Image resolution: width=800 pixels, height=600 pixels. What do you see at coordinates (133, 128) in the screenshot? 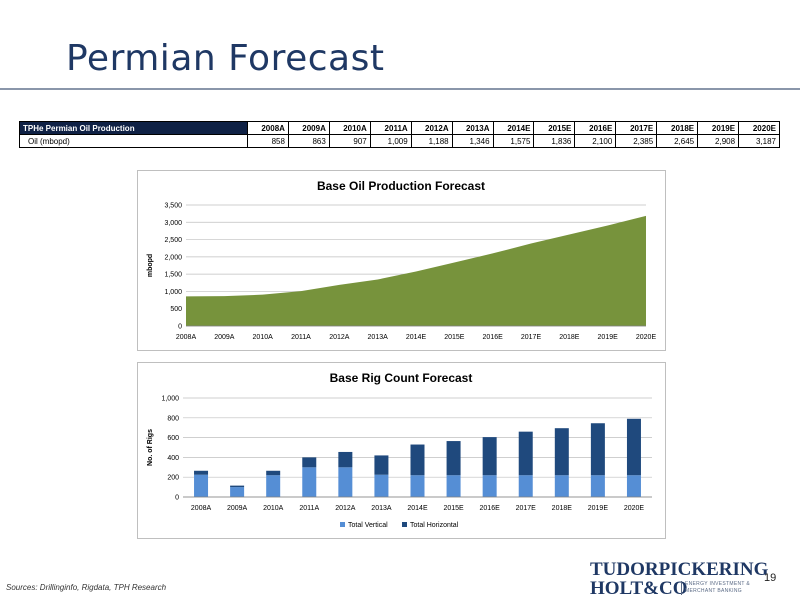
I see `table-header-label: TPHe Permian Oil Production` at bounding box center [133, 128].